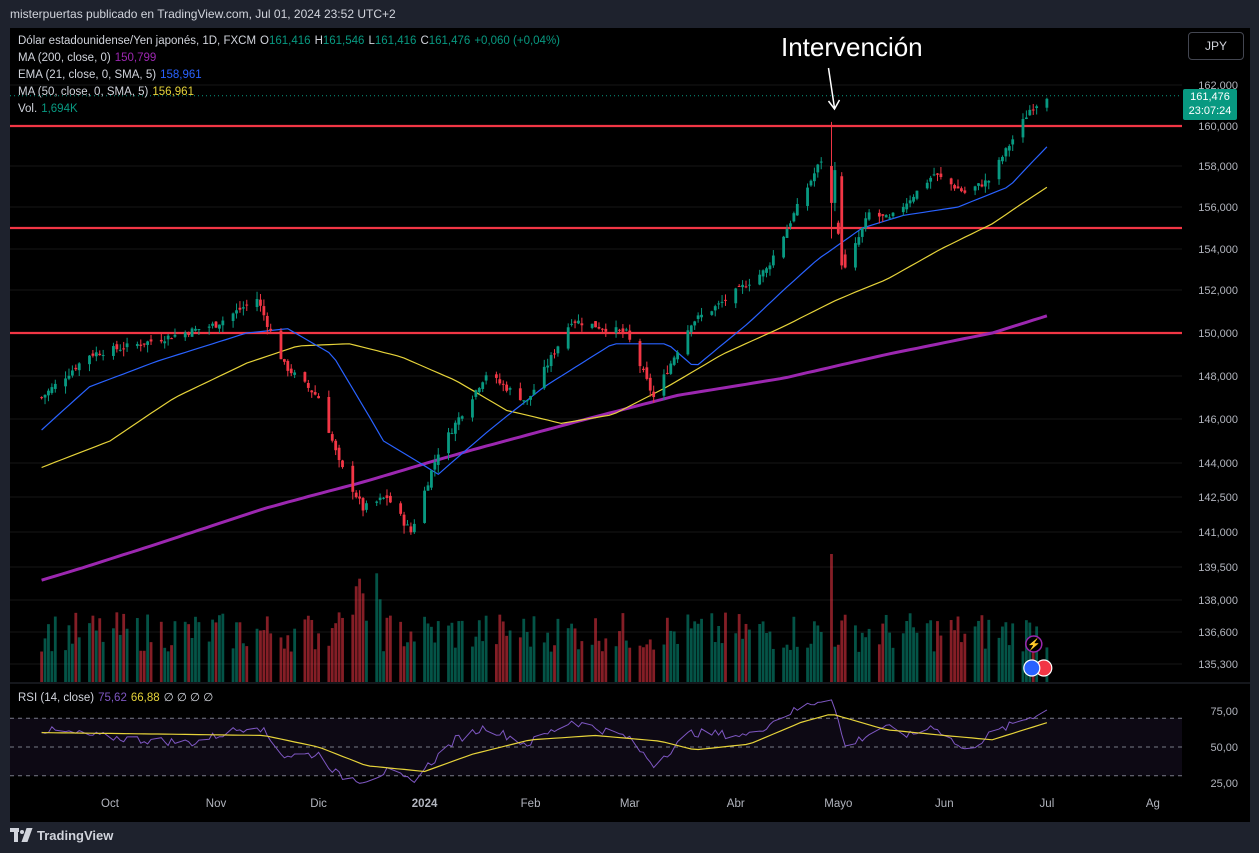 The width and height of the screenshot is (1259, 853). I want to click on time-tick-label: Dic, so click(318, 804).